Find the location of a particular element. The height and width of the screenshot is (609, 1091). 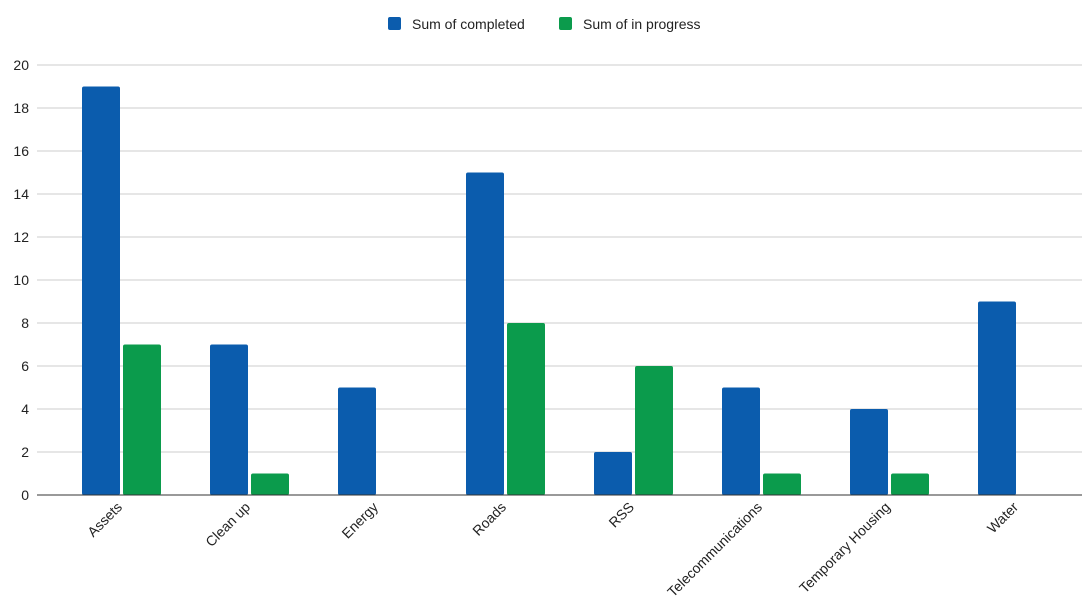

bar-clean-up-sum-of-completed is located at coordinates (229, 419).